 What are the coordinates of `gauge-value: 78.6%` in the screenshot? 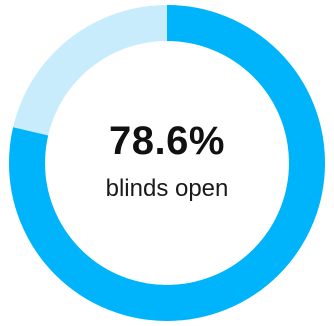 It's located at (167, 141).